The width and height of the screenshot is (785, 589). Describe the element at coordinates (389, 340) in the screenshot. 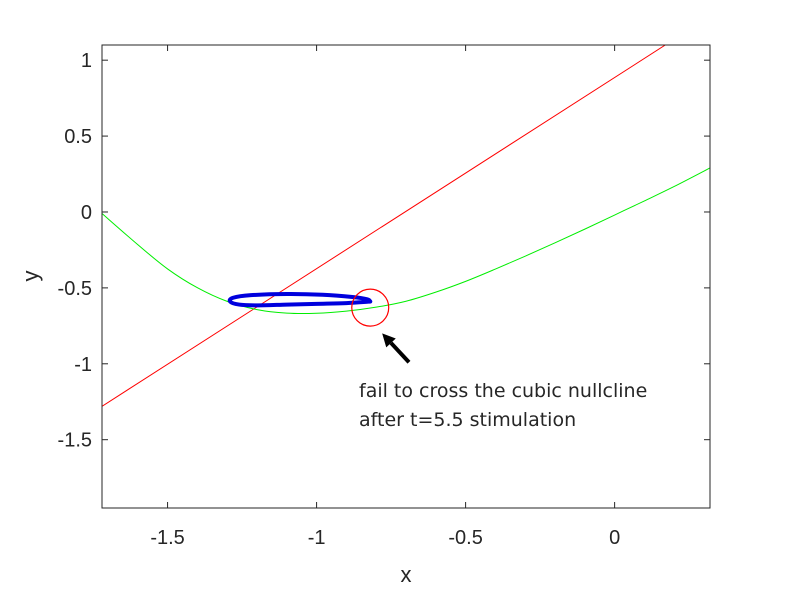

I see `arrow-head` at that location.